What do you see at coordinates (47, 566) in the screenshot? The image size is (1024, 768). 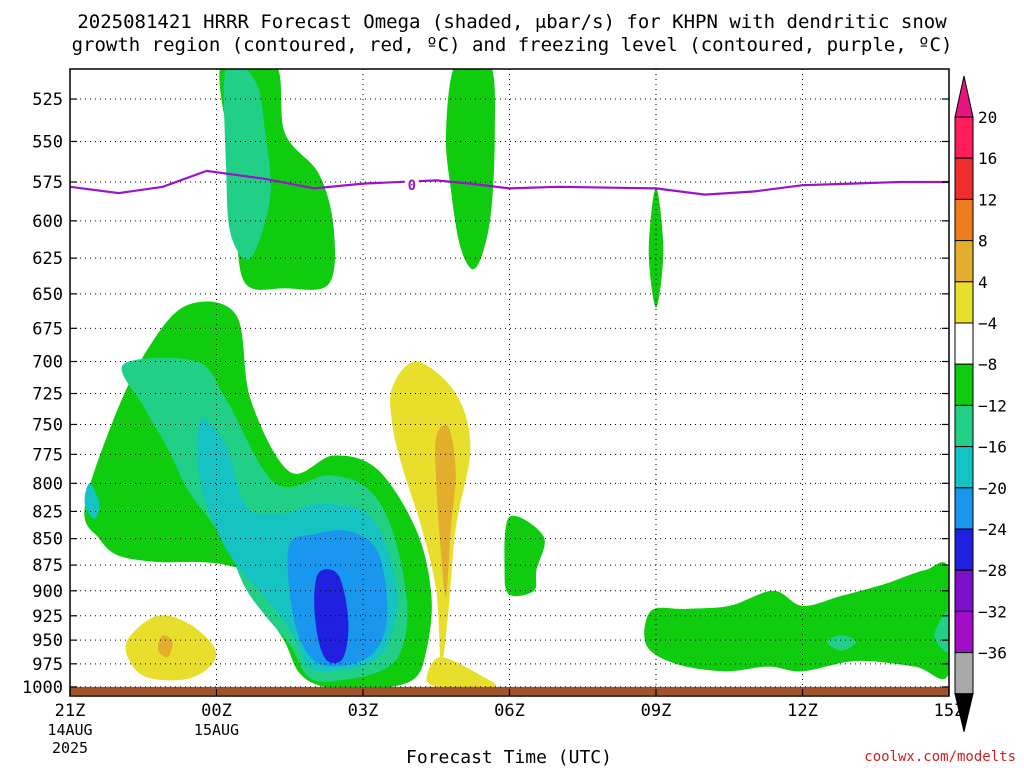 I see `y-tick-label-875: 875` at bounding box center [47, 566].